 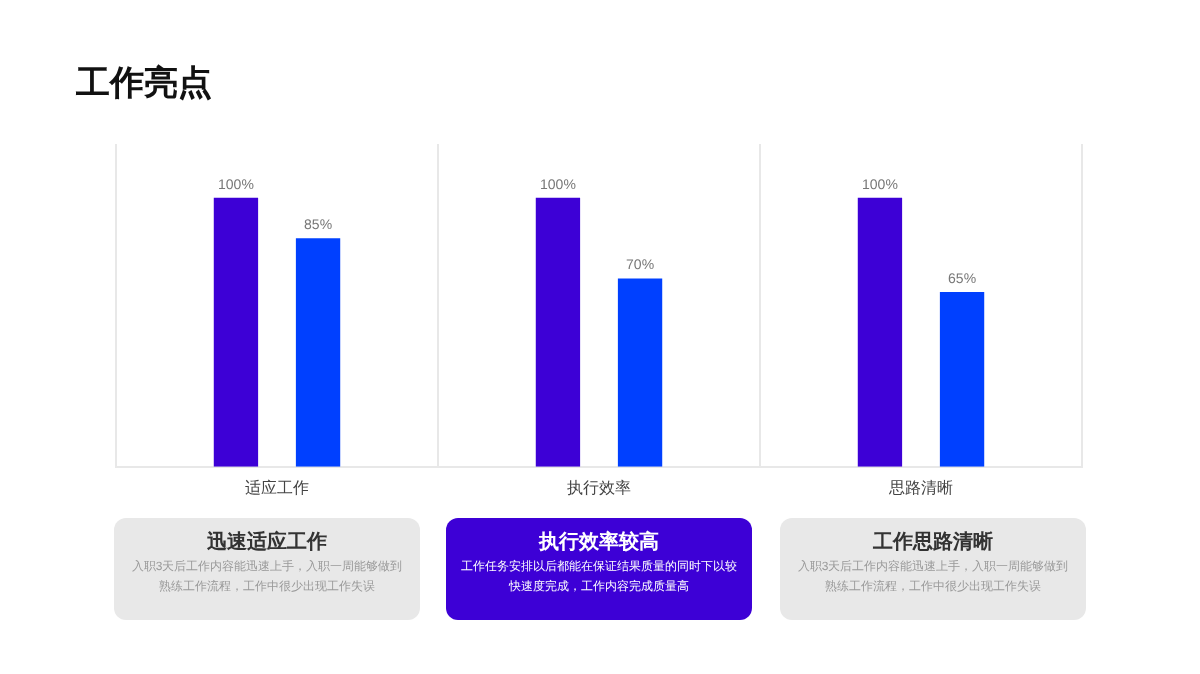 I want to click on text: 工作思路清晰, so click(x=933, y=544).